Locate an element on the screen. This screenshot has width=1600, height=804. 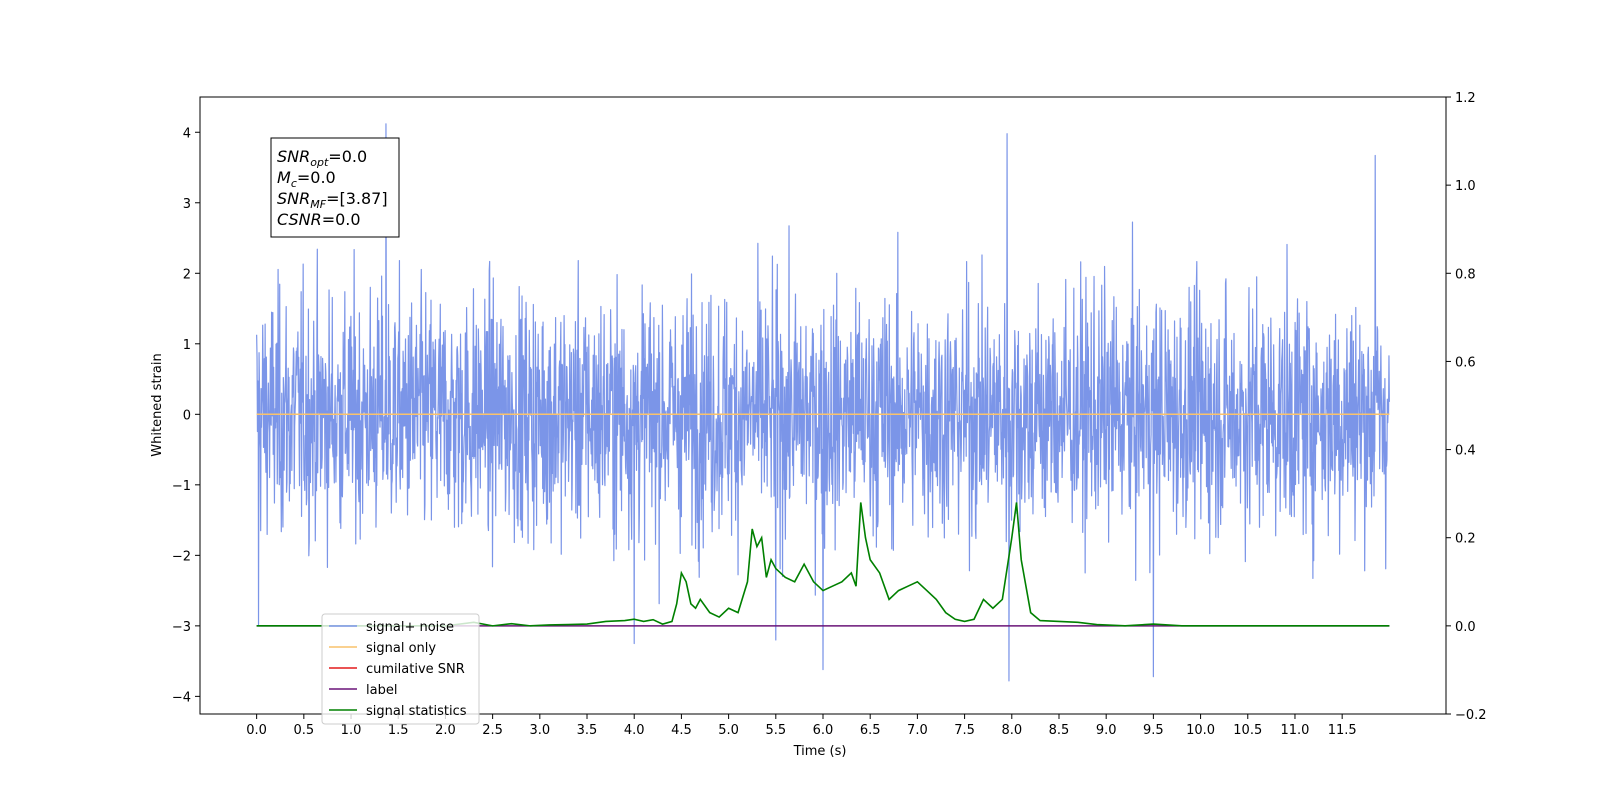
x-tick-label: 9.5 is located at coordinates (1153, 730).